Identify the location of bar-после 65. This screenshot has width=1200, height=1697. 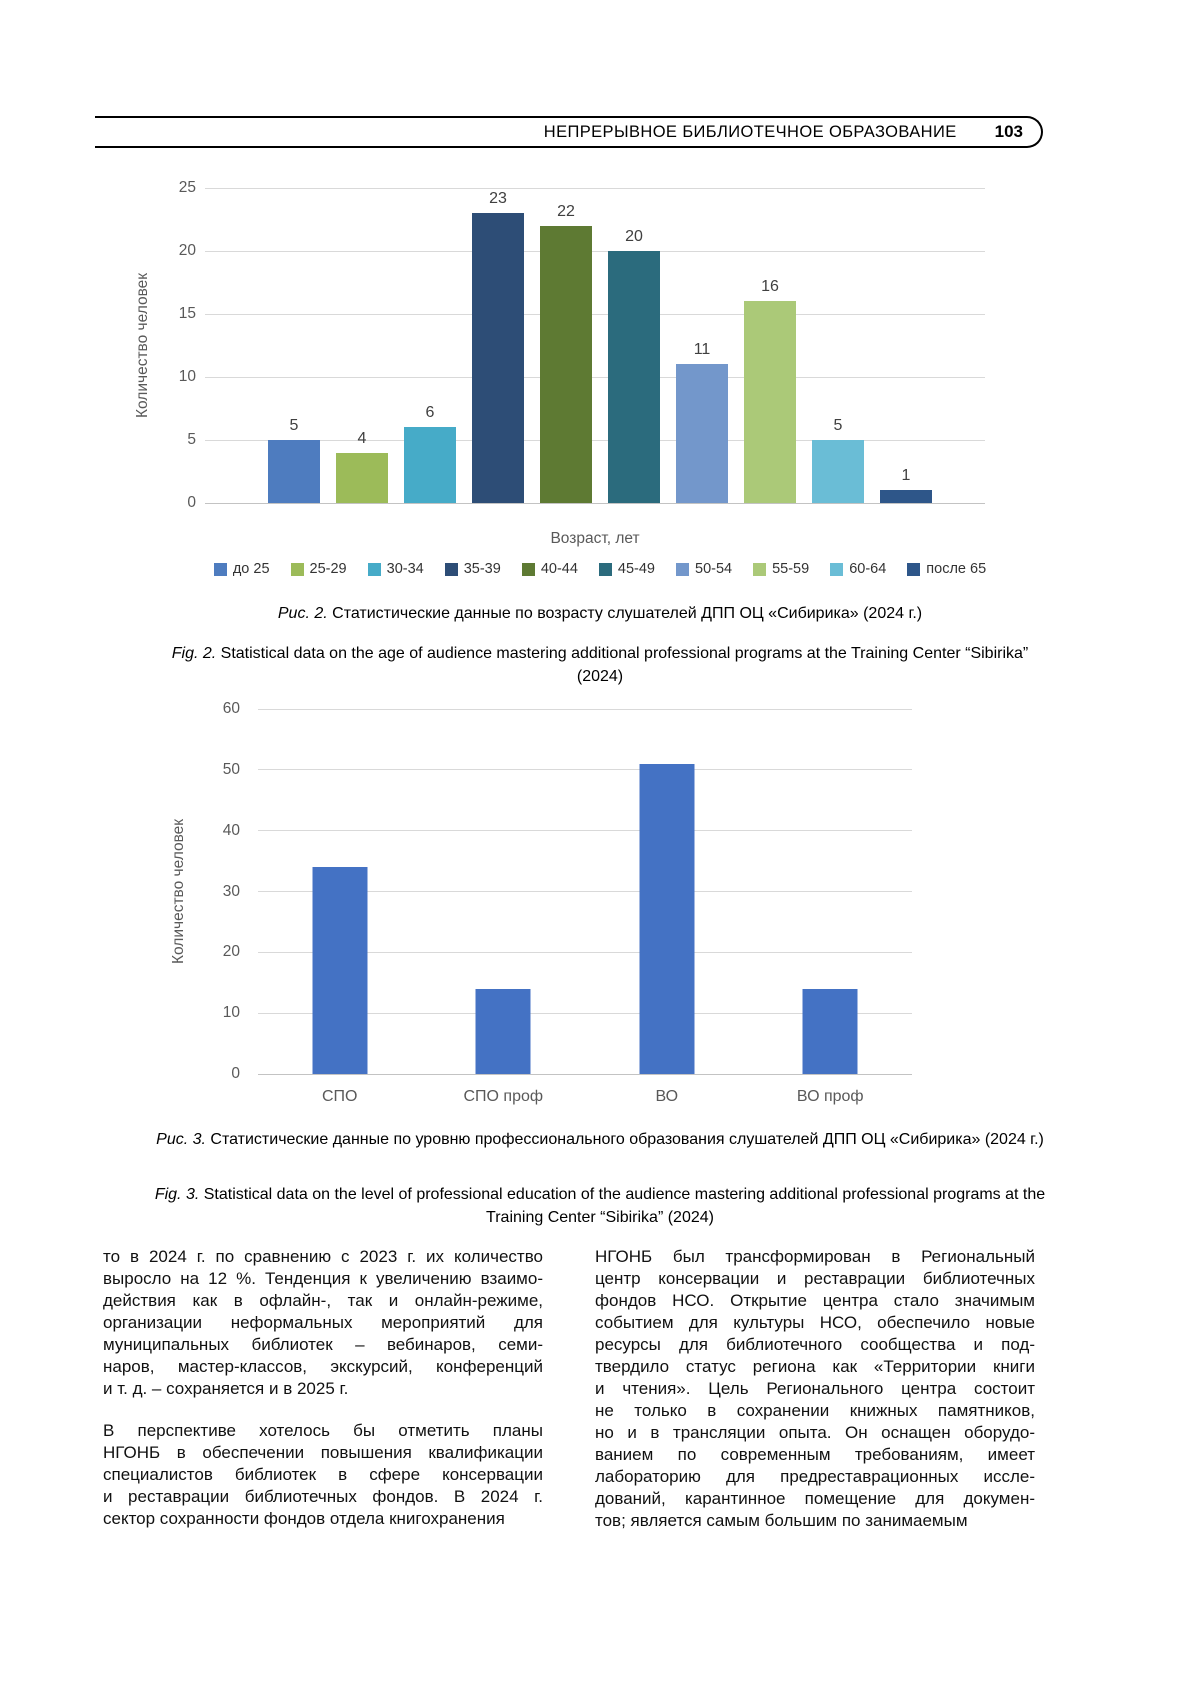
(906, 496).